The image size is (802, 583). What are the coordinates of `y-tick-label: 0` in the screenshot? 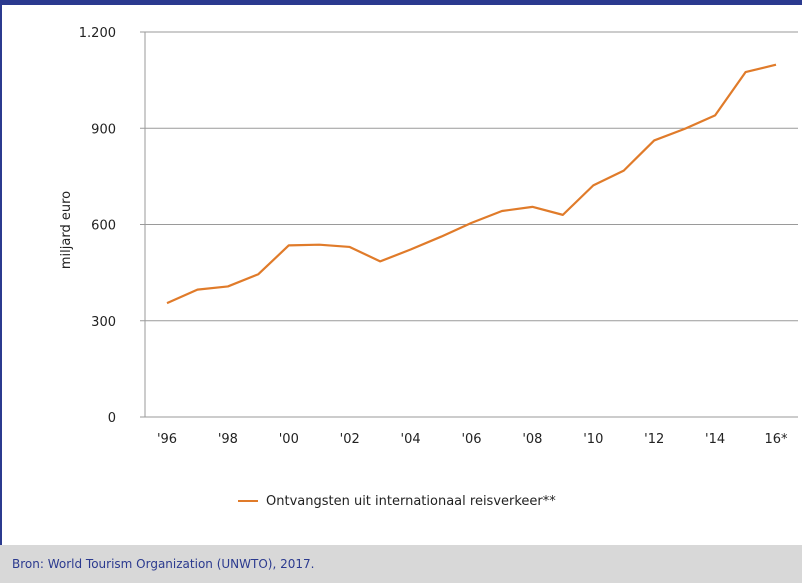 It's located at (112, 418).